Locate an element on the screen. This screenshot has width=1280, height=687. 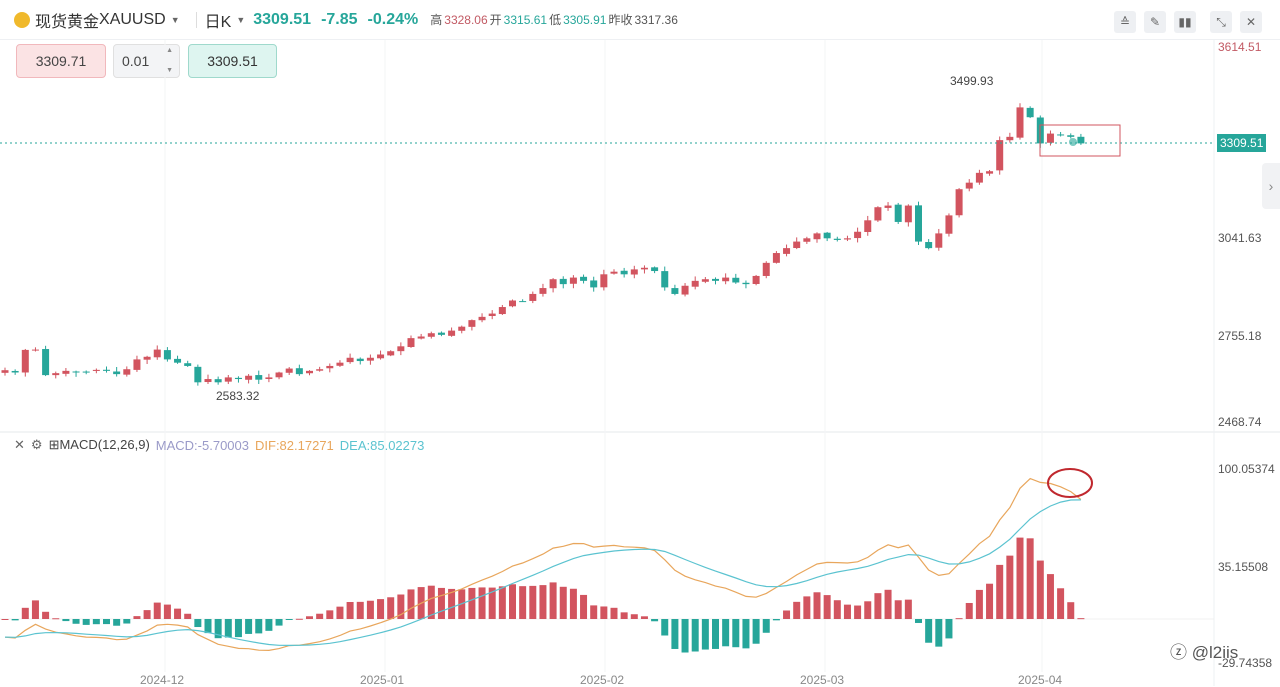
symbol-name: 现货黄金 is located at coordinates (67, 22).